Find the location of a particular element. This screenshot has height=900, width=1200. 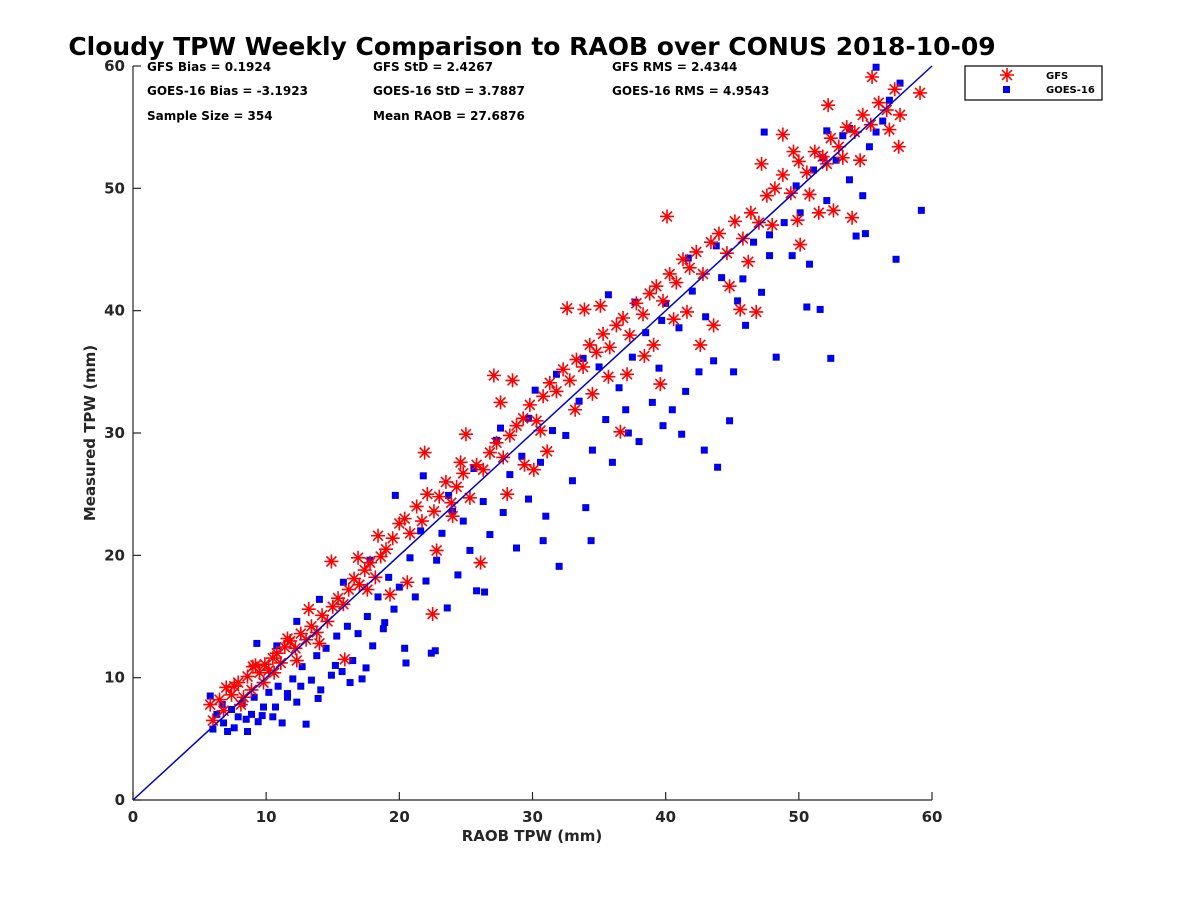

y-axis-label: Measured TPW (mm) is located at coordinates (90, 433).